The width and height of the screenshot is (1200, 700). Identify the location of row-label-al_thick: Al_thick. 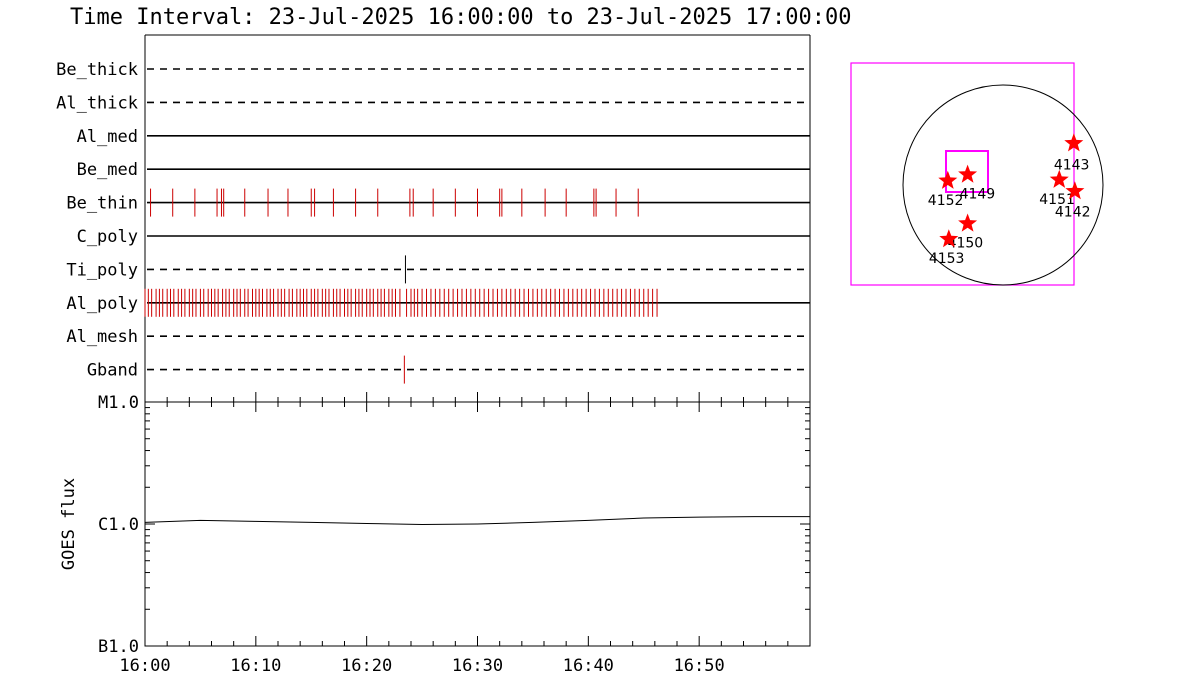
(97, 103).